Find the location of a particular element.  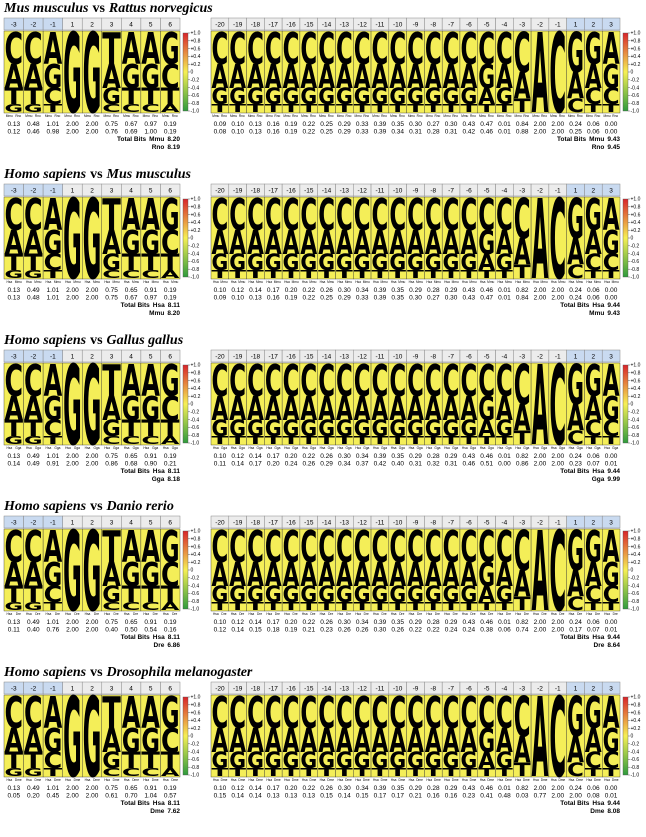

bit-value: 0.82 is located at coordinates (522, 788).